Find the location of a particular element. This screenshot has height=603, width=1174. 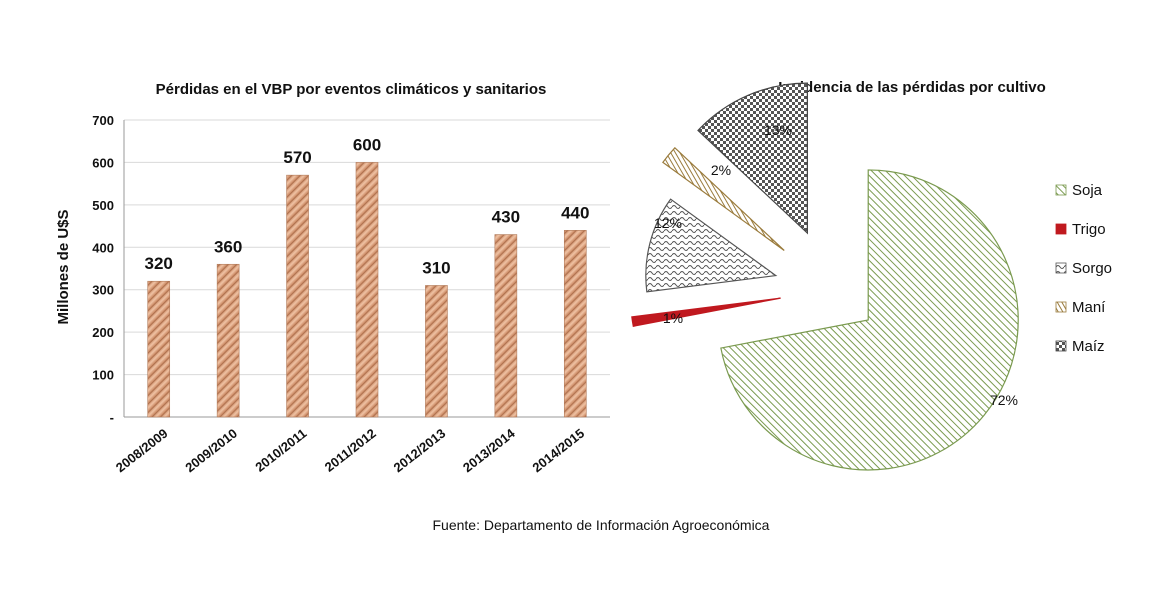

legend-label: Sorgo is located at coordinates (1092, 268).